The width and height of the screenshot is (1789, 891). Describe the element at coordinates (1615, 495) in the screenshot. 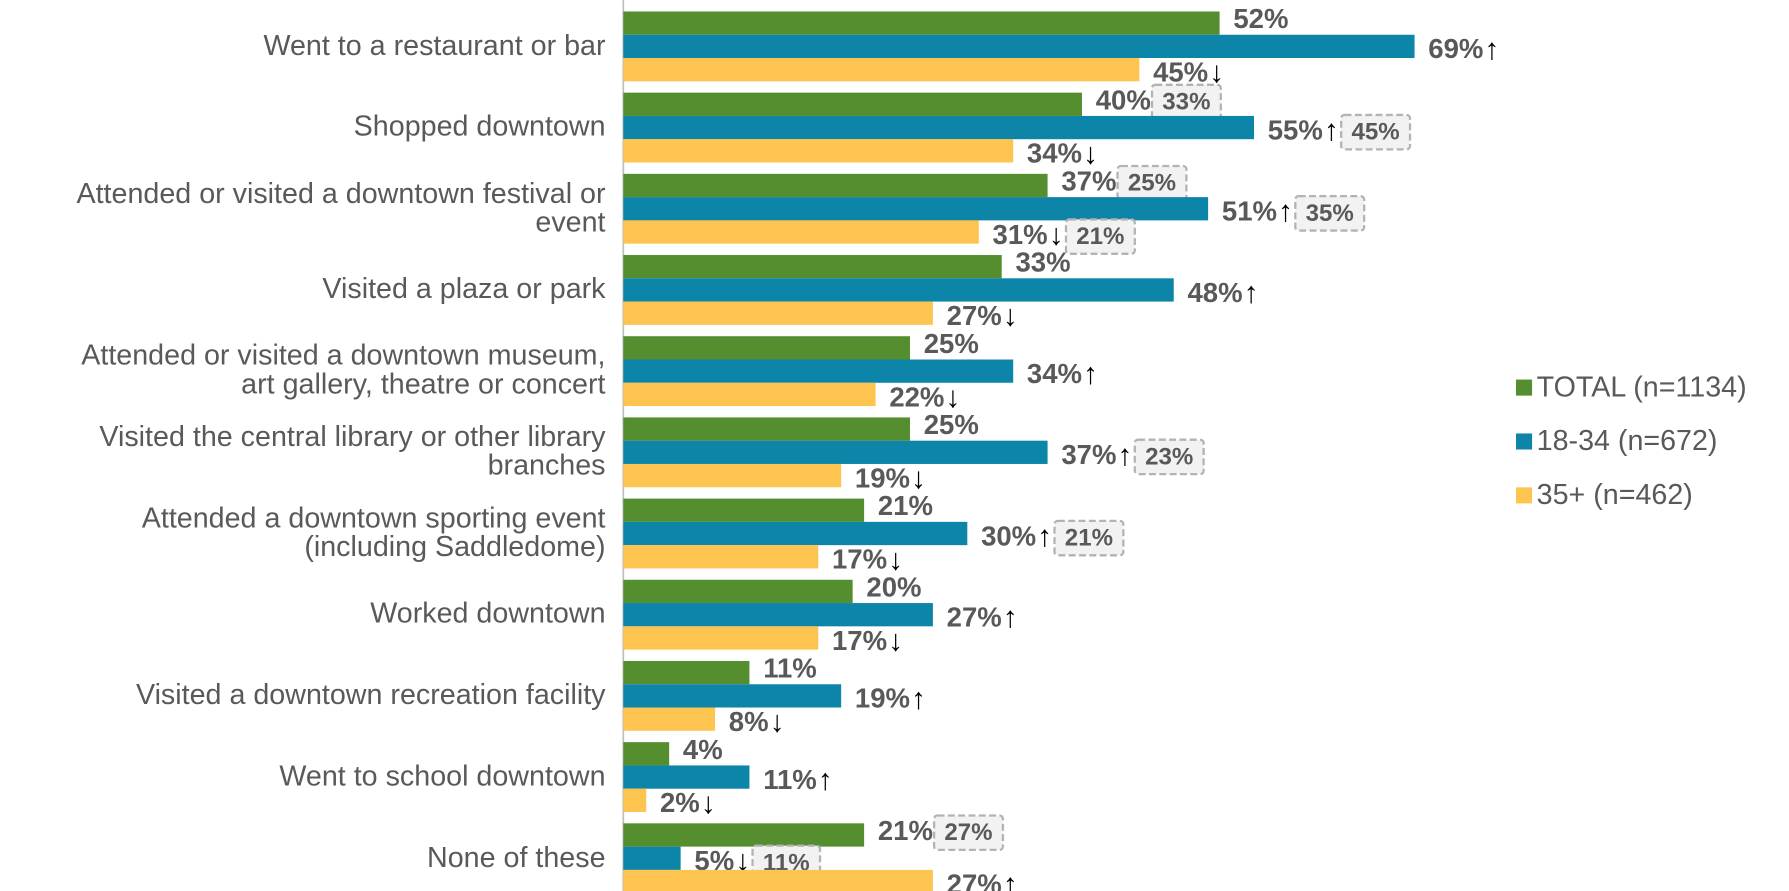

I see `legend-label: 35+ (n=462)` at that location.